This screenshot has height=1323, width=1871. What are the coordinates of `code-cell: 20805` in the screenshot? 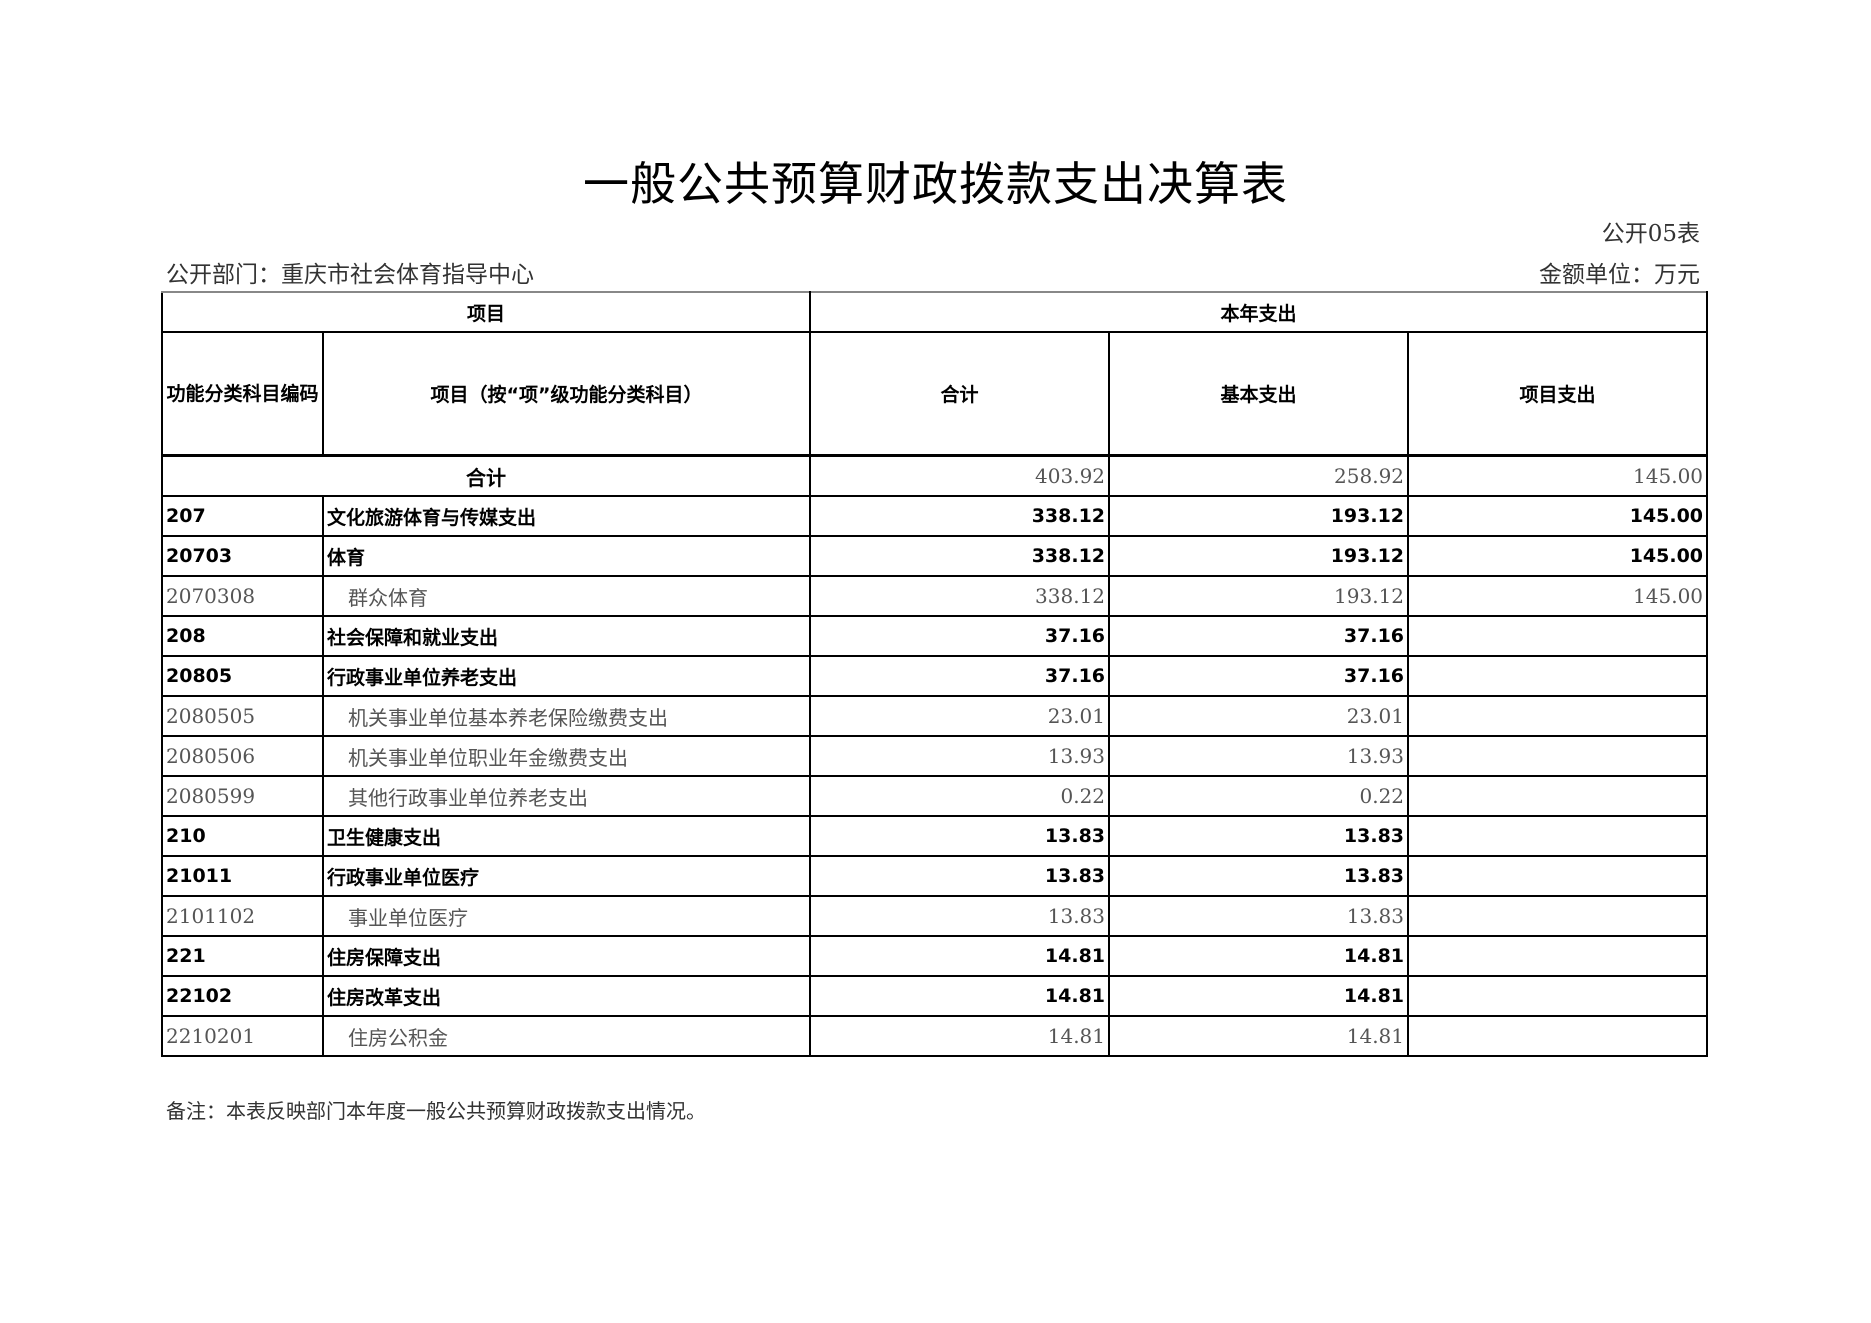 It's located at (242, 676).